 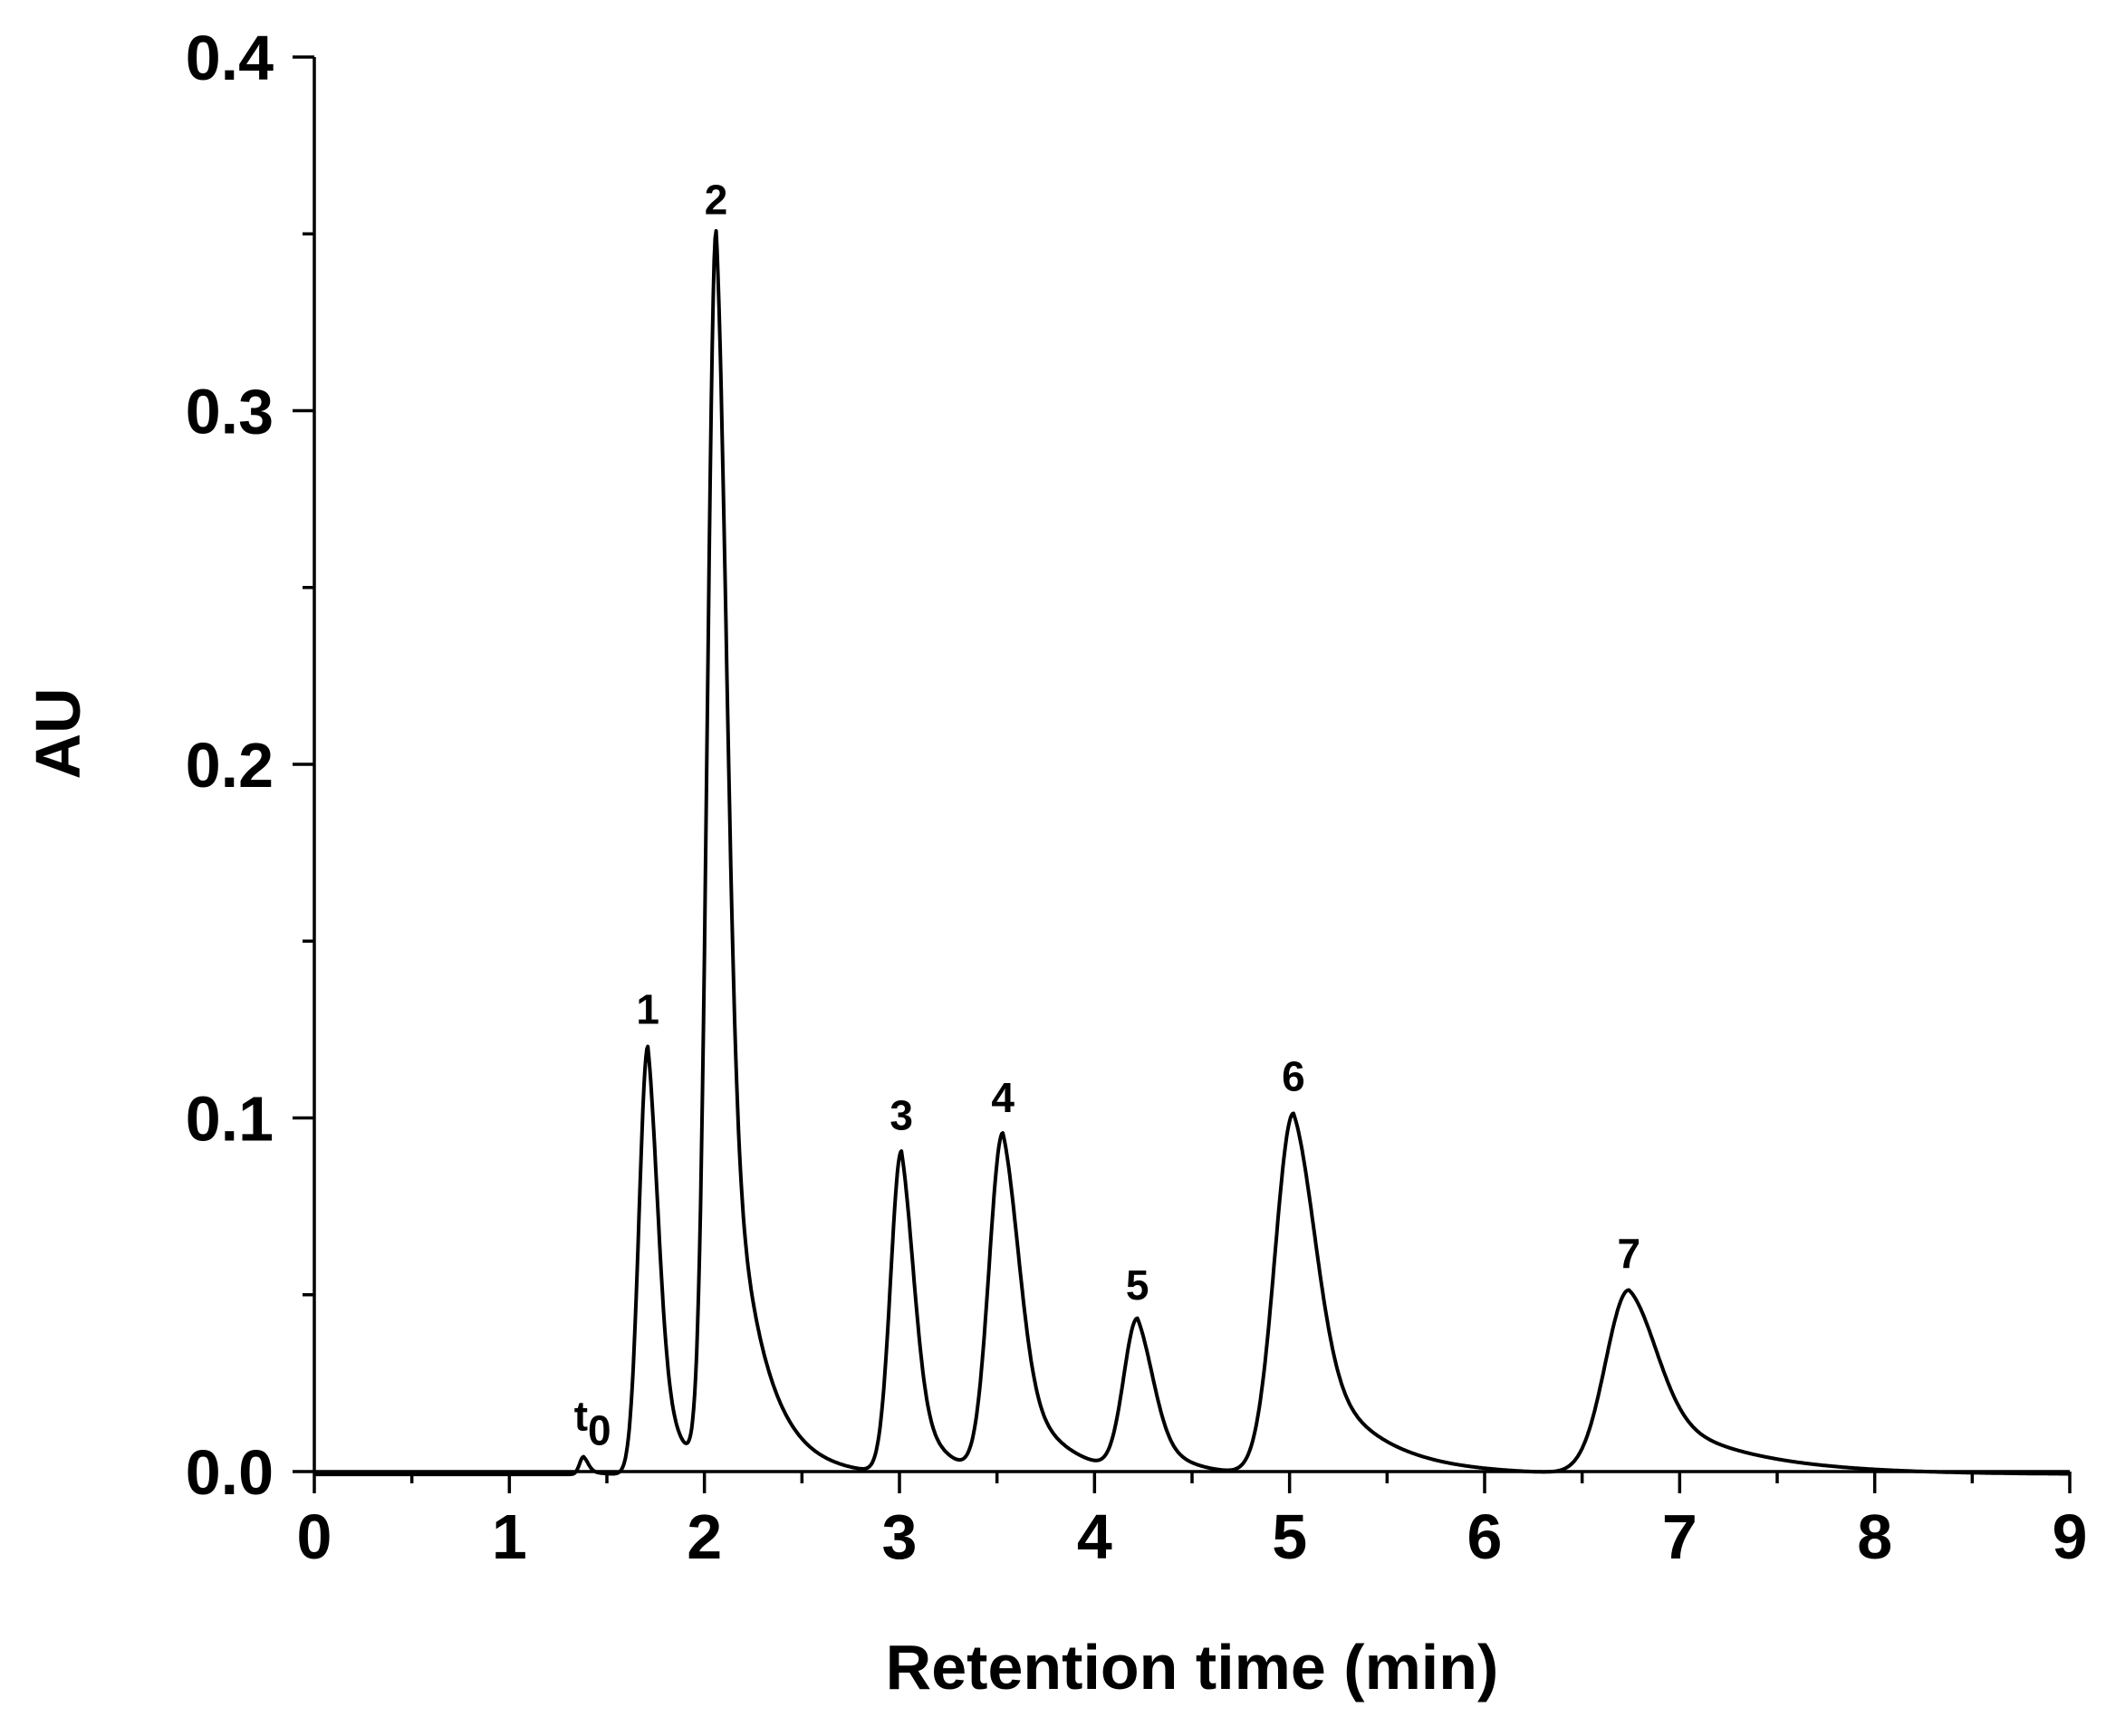 I want to click on x-tick-label: 7, so click(x=1679, y=1536).